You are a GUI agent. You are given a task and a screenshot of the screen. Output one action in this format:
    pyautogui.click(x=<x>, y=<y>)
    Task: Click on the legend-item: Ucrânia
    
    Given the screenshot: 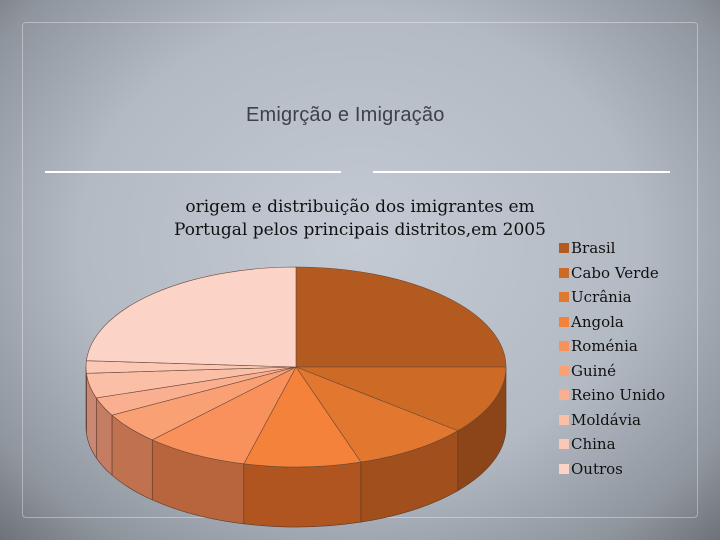 What is the action you would take?
    pyautogui.click(x=612, y=297)
    